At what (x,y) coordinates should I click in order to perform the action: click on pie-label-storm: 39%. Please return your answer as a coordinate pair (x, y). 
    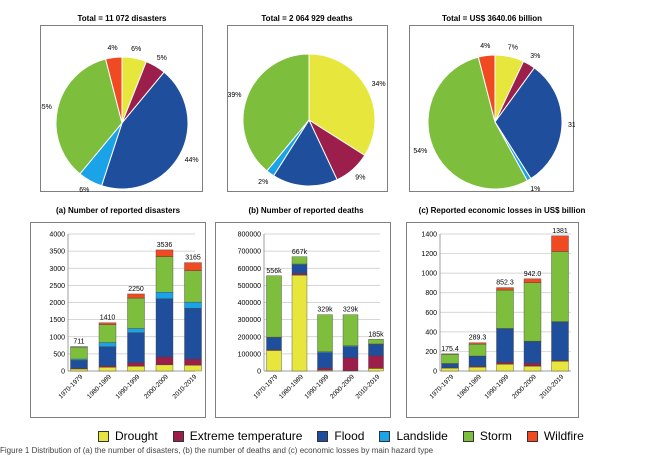
    Looking at the image, I should click on (235, 95).